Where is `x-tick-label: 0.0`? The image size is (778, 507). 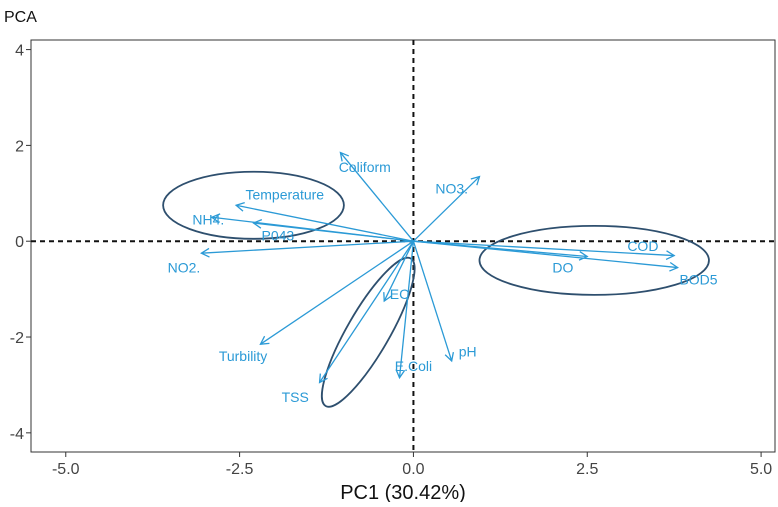
x-tick-label: 0.0 is located at coordinates (413, 469).